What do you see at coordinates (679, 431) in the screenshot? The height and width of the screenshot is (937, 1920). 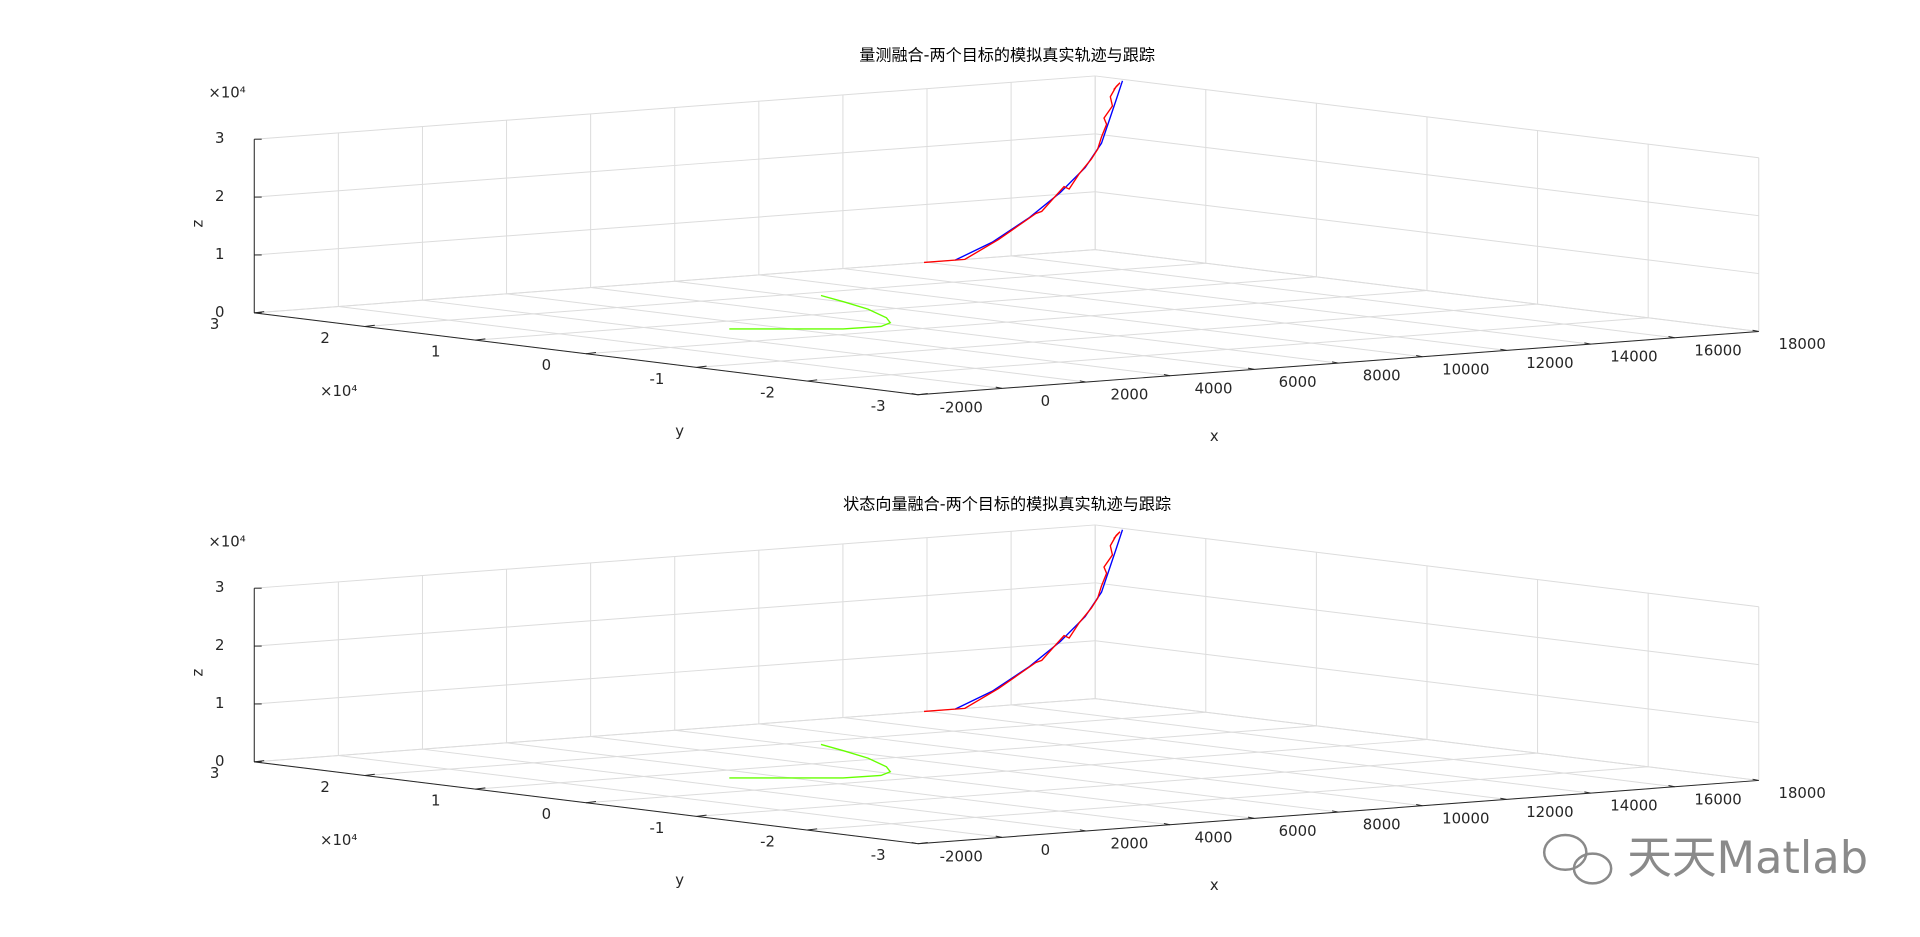 I see `y-axis-label: y` at bounding box center [679, 431].